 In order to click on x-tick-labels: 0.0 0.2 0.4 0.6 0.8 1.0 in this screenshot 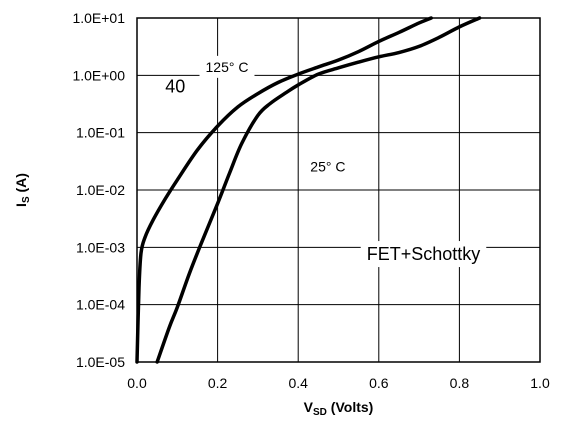, I will do `click(338, 383)`.